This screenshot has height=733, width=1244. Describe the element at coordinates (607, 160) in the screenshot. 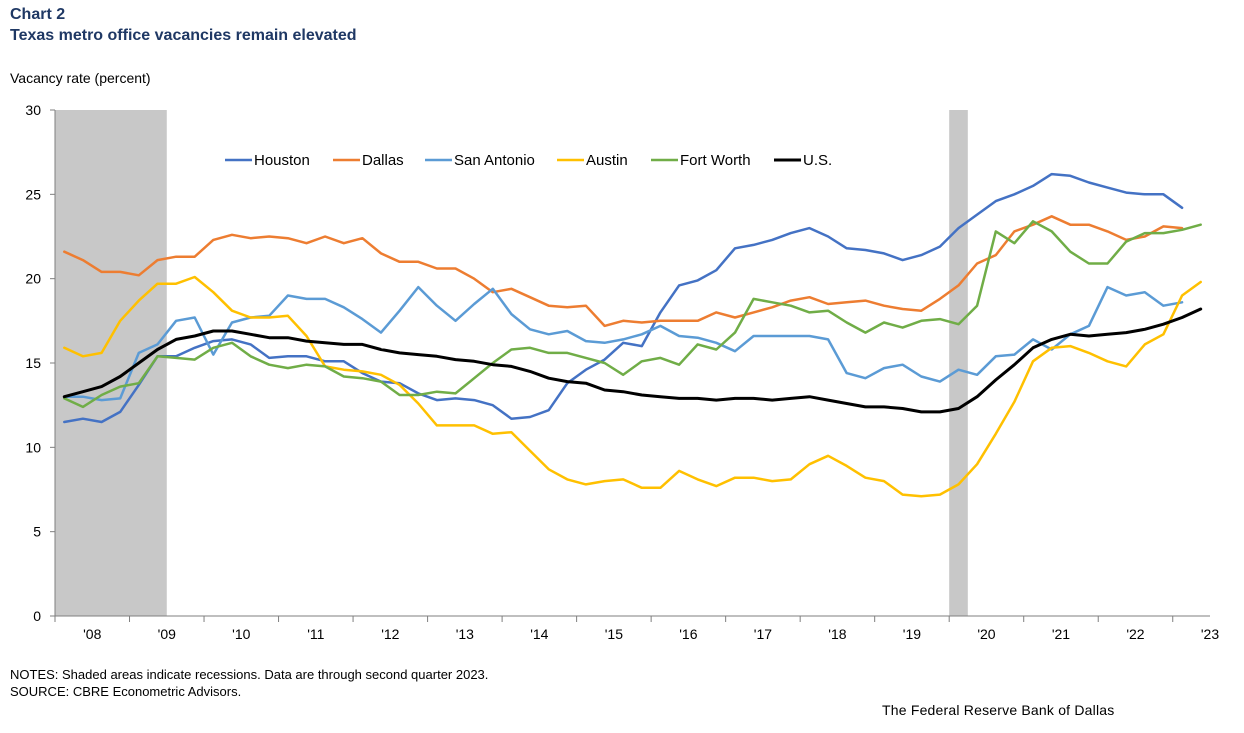

I see `legend-label-austin: Austin` at that location.